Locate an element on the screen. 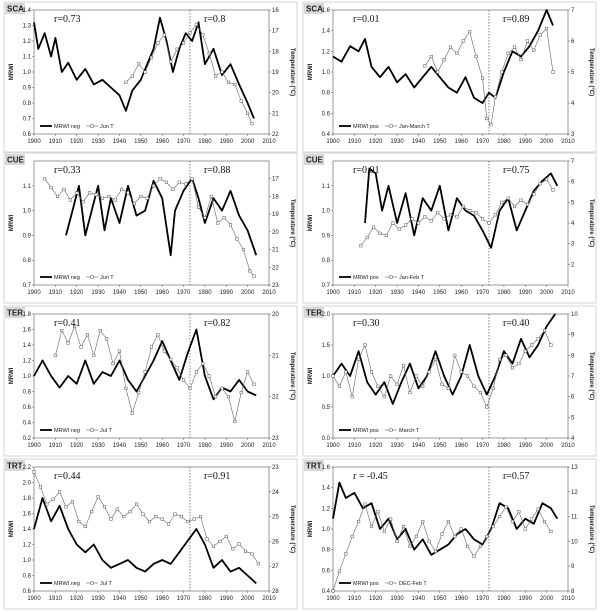 Image resolution: width=600 pixels, height=612 pixels. legend-label-mrwi: MRWI neg is located at coordinates (67, 127).